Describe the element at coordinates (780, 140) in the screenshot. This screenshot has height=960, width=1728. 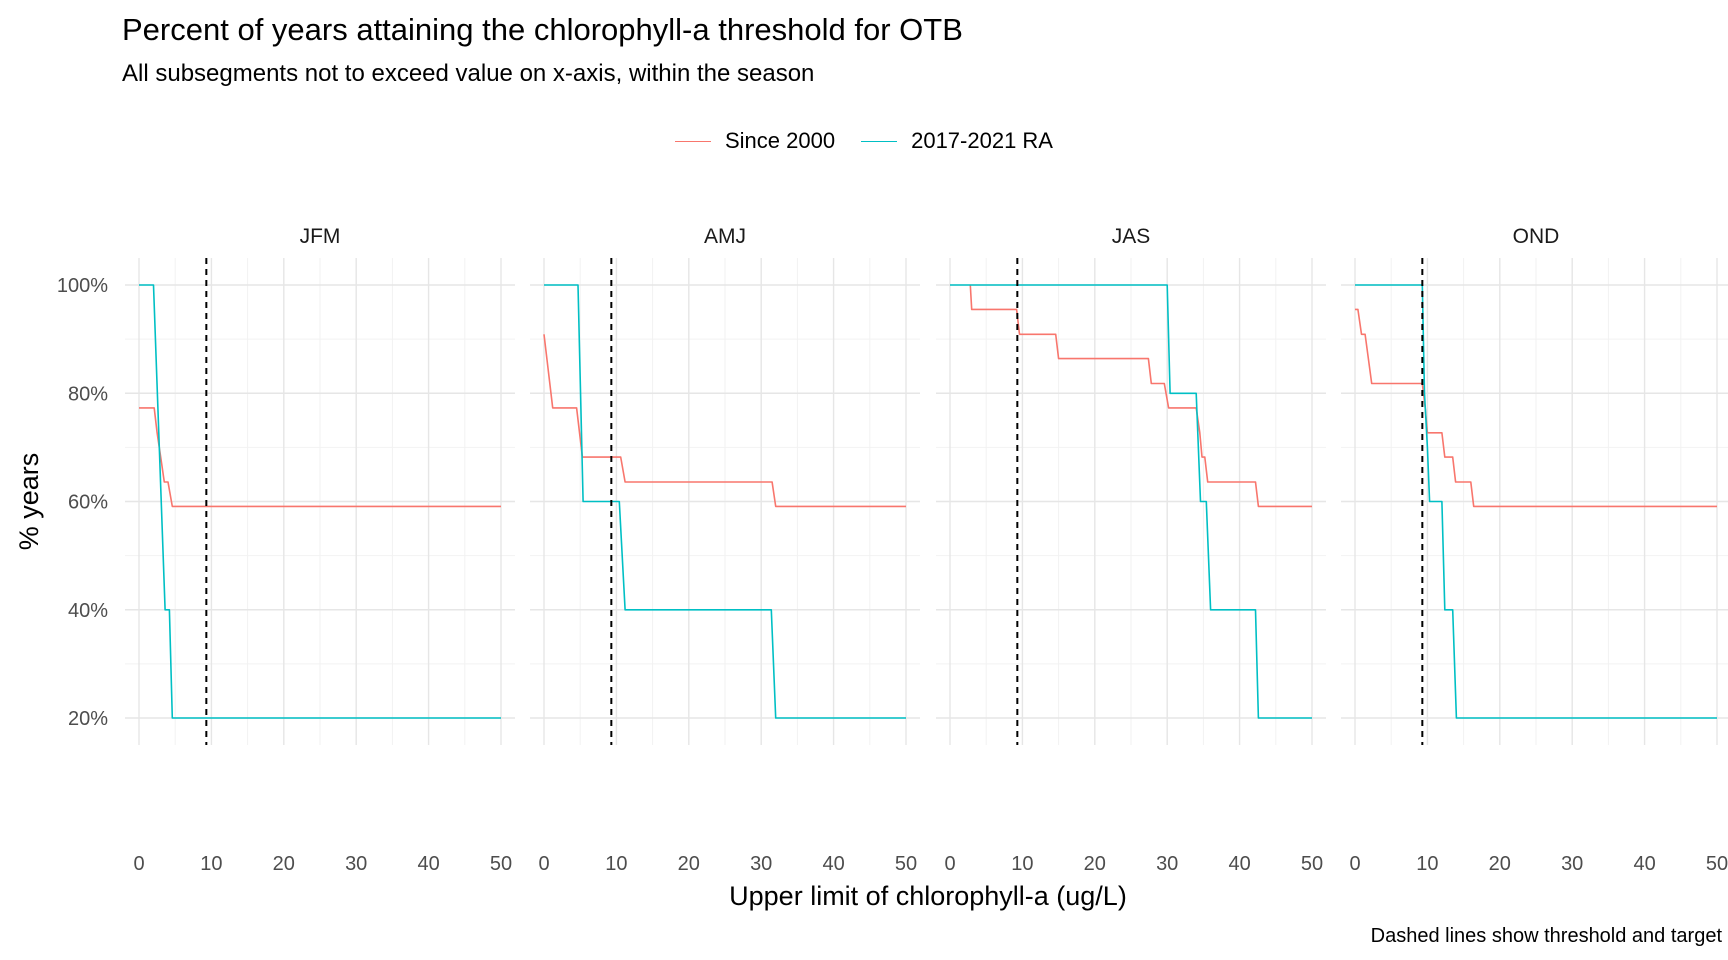
I see `legend-label-since-2000: Since 2000` at that location.